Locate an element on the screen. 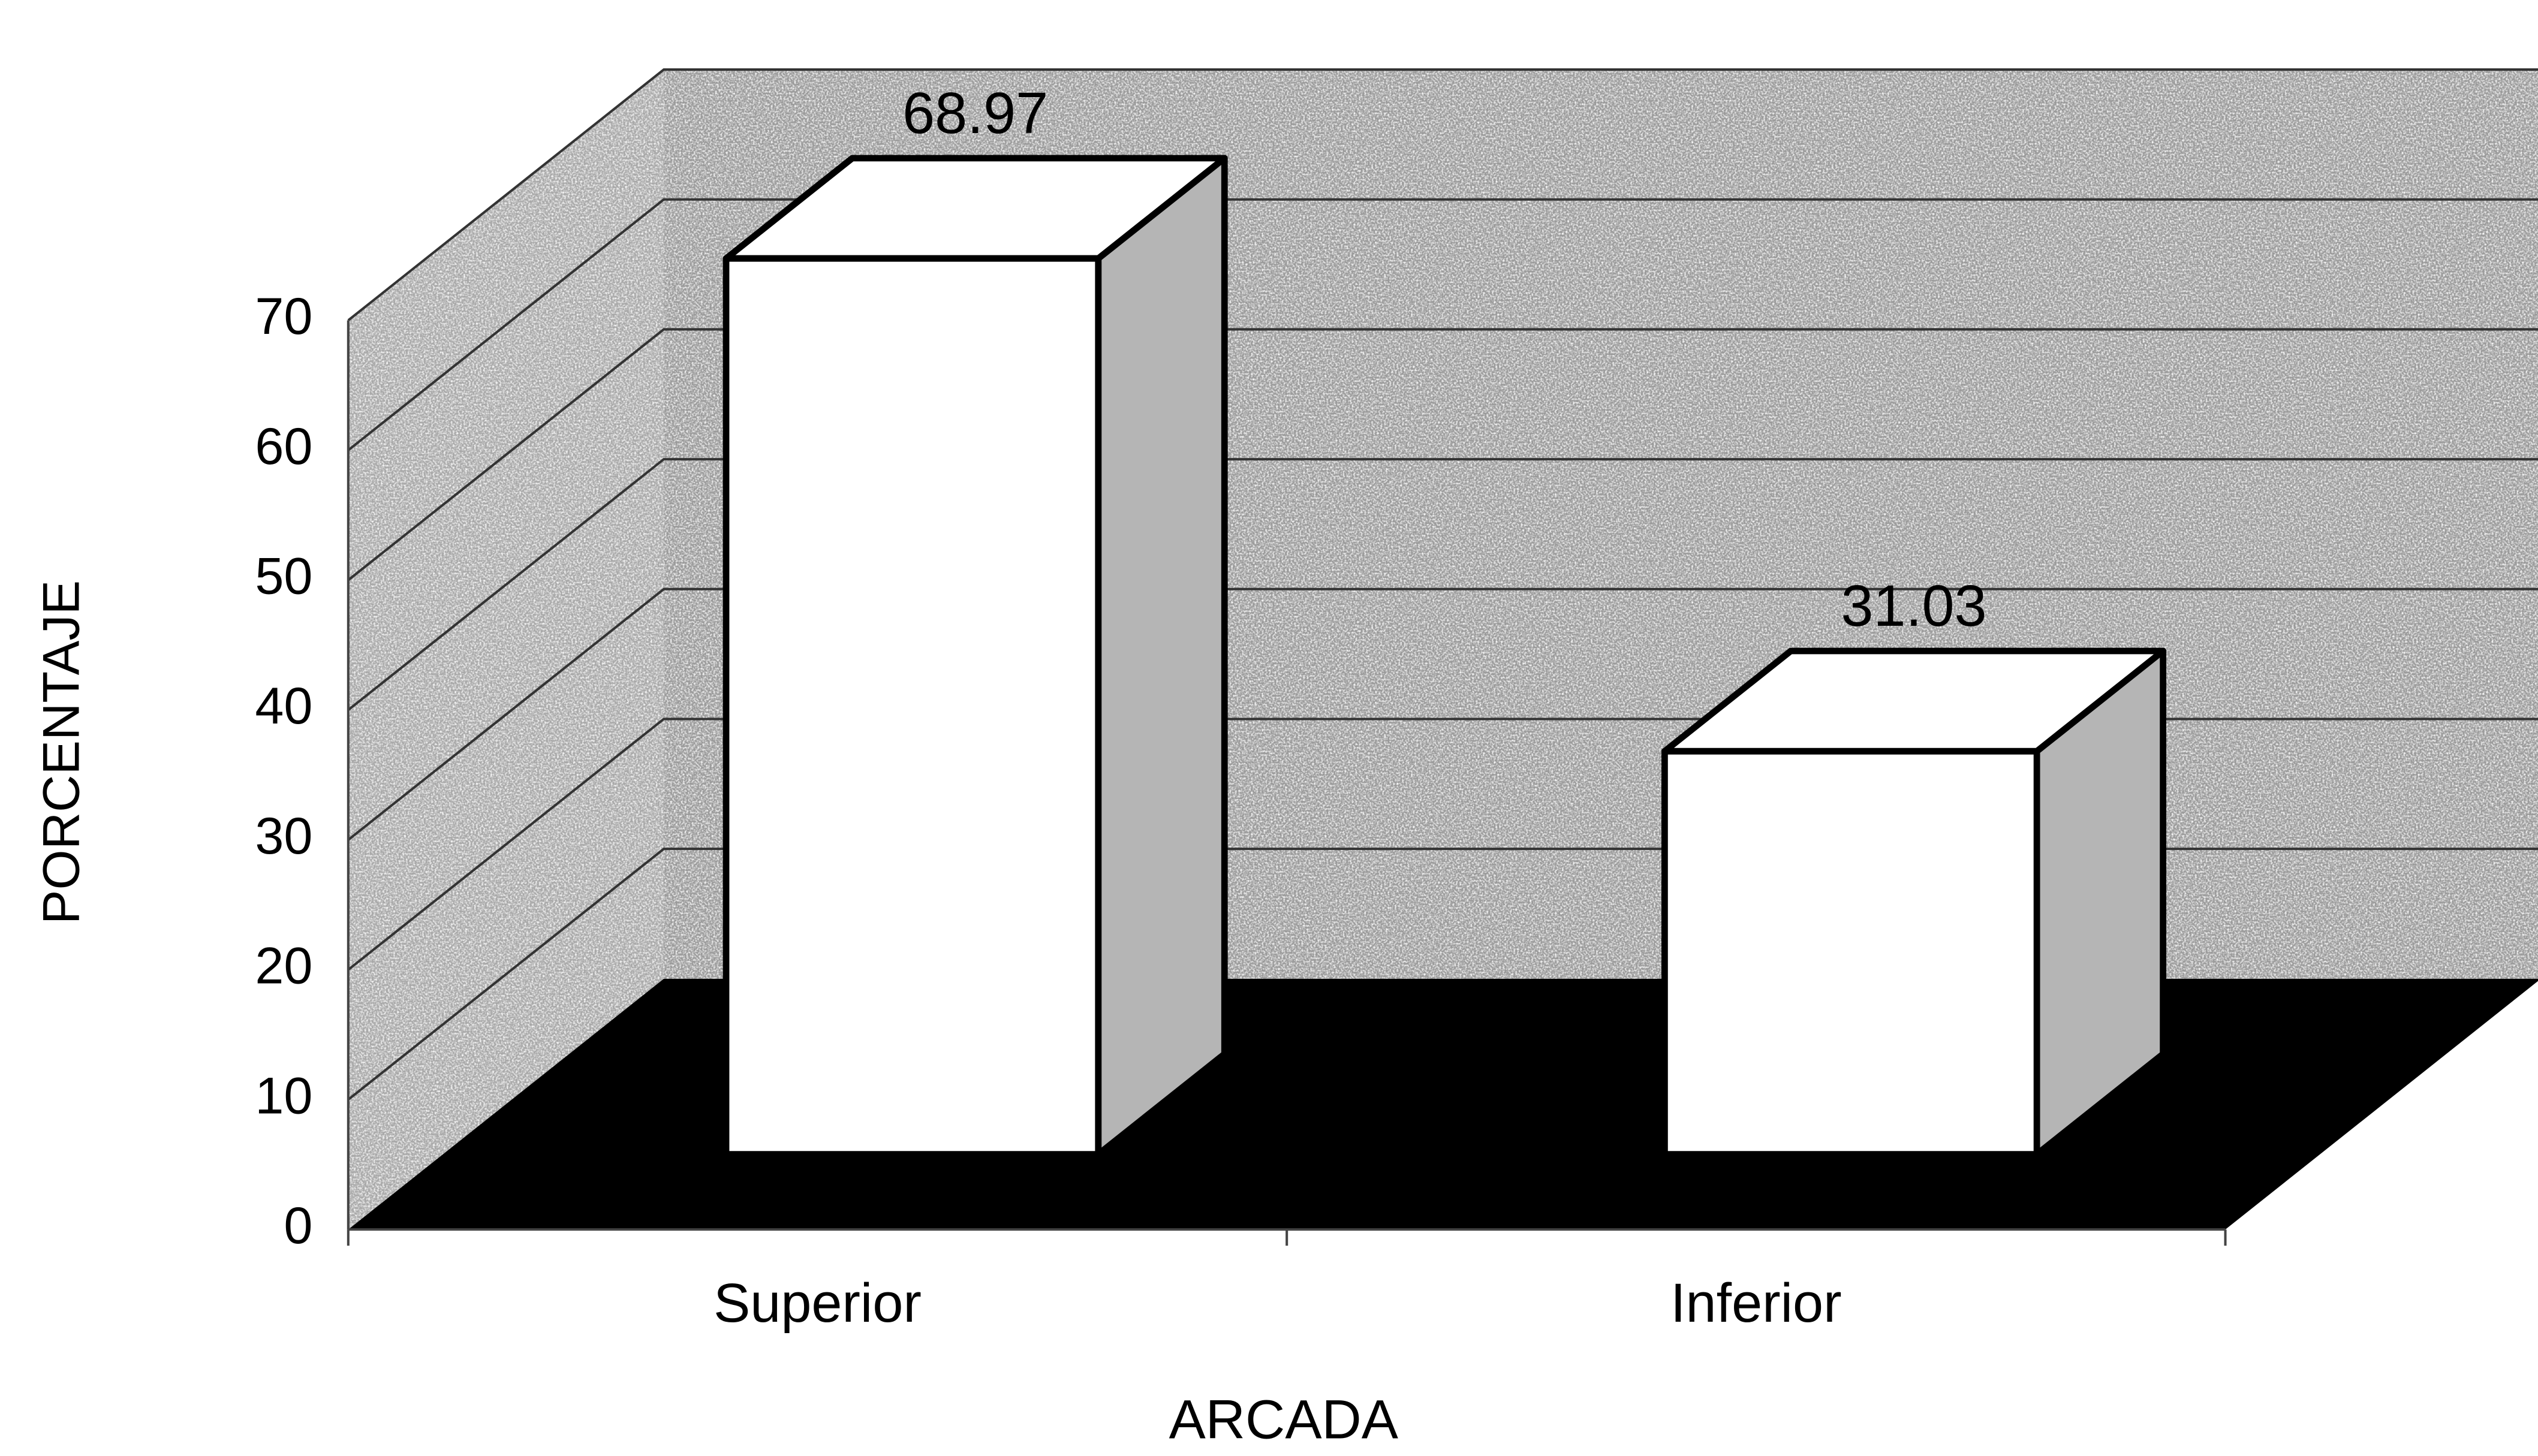 The width and height of the screenshot is (2538, 1456). x-axis-label: ARCADA is located at coordinates (1284, 1419).